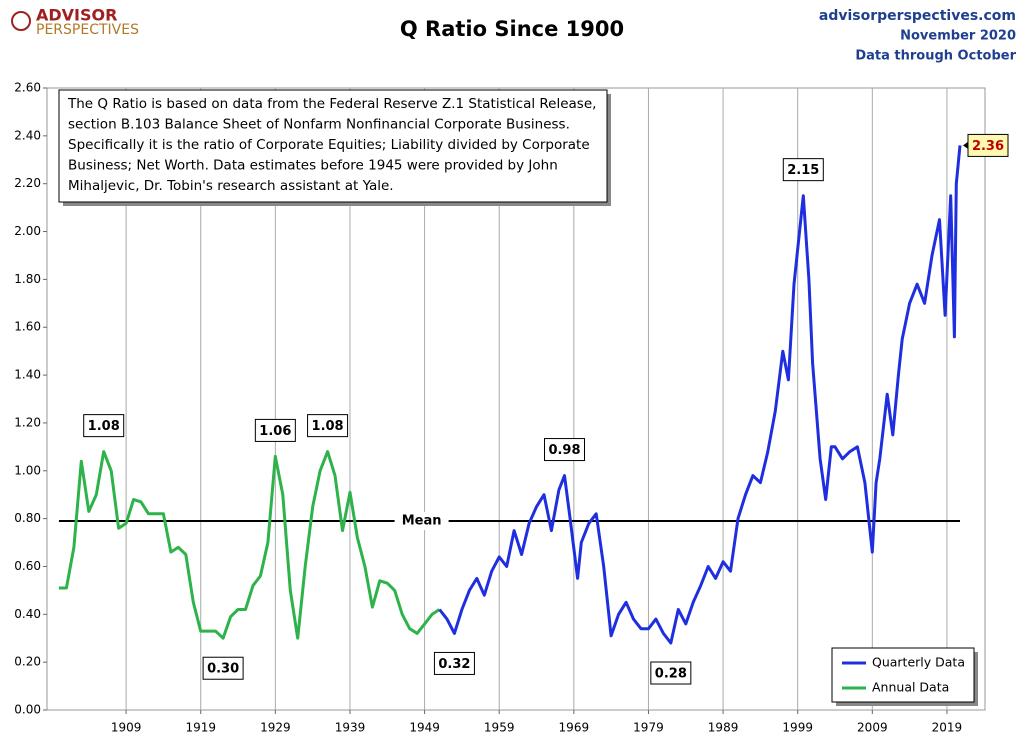 This screenshot has width=1024, height=748. I want to click on x-tick-label: 1909, so click(126, 728).